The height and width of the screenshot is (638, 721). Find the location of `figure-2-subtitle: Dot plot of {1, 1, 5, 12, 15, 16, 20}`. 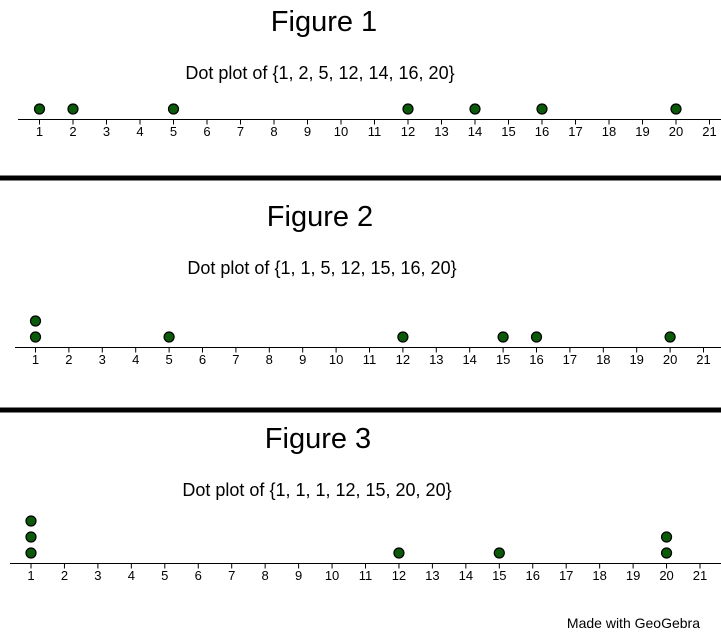

figure-2-subtitle: Dot plot of {1, 1, 5, 12, 15, 16, 20} is located at coordinates (321, 268).